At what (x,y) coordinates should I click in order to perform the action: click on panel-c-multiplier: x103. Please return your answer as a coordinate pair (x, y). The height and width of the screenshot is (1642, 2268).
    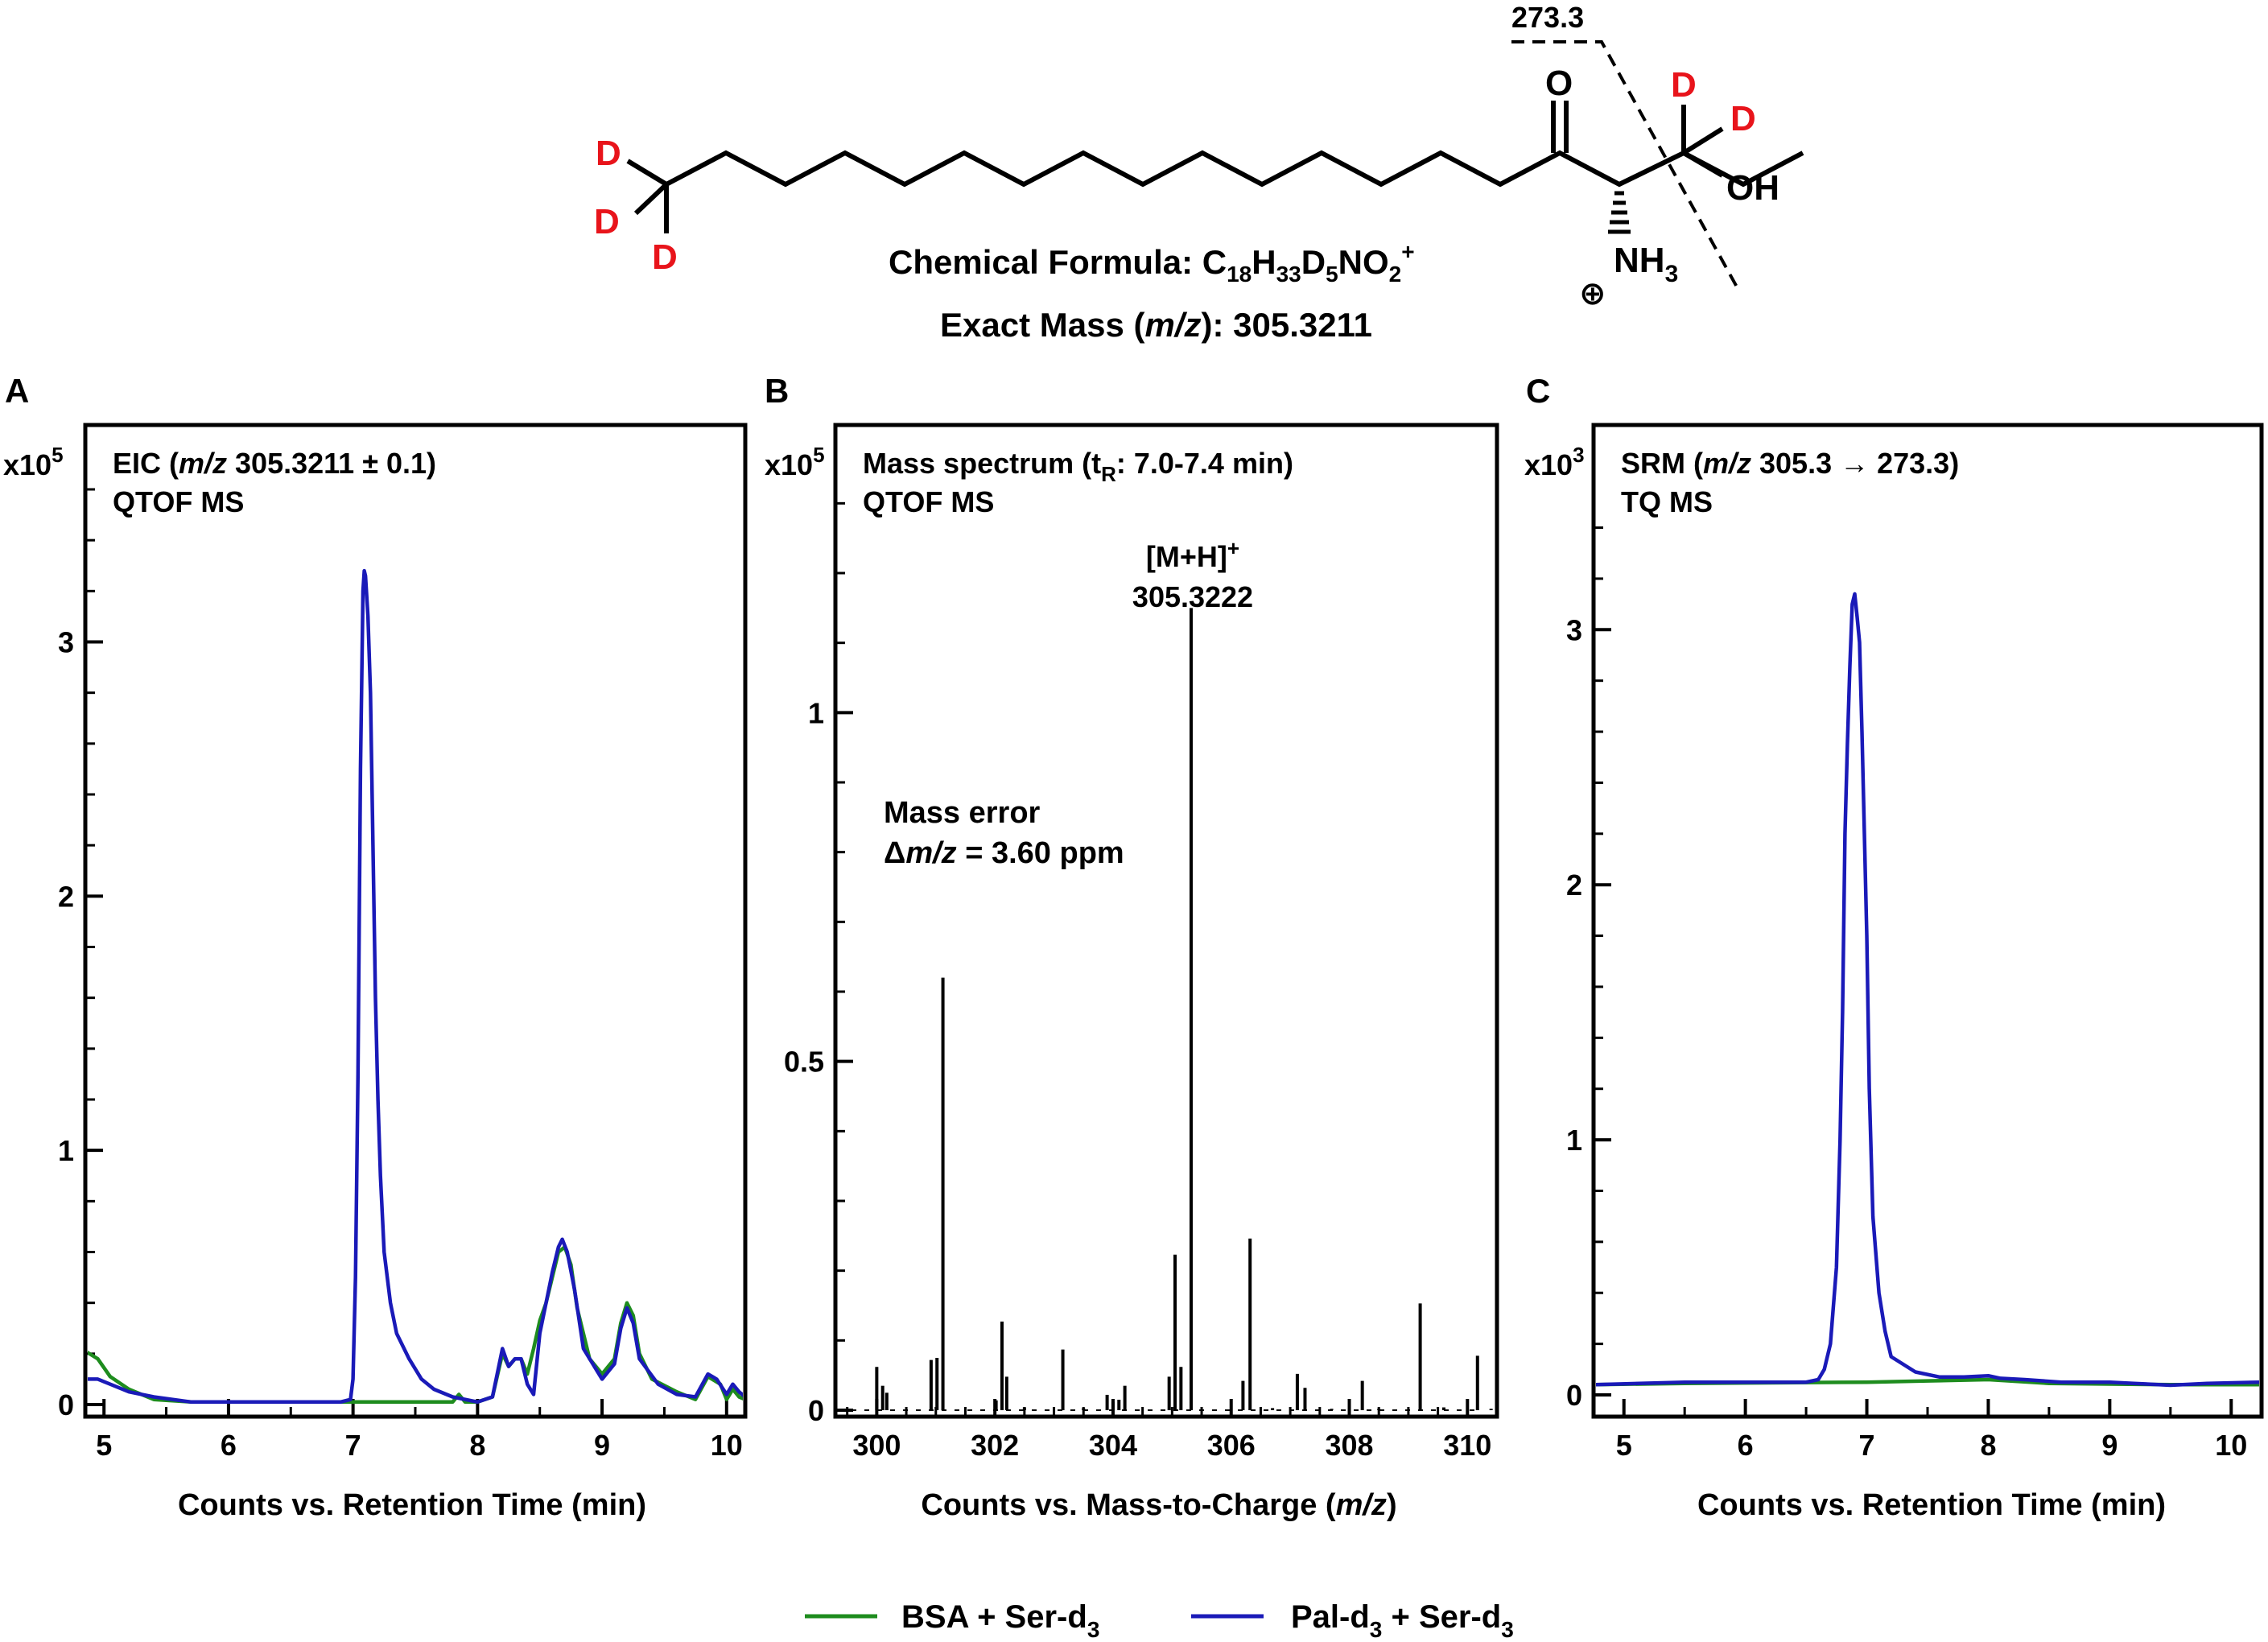
    Looking at the image, I should click on (1554, 462).